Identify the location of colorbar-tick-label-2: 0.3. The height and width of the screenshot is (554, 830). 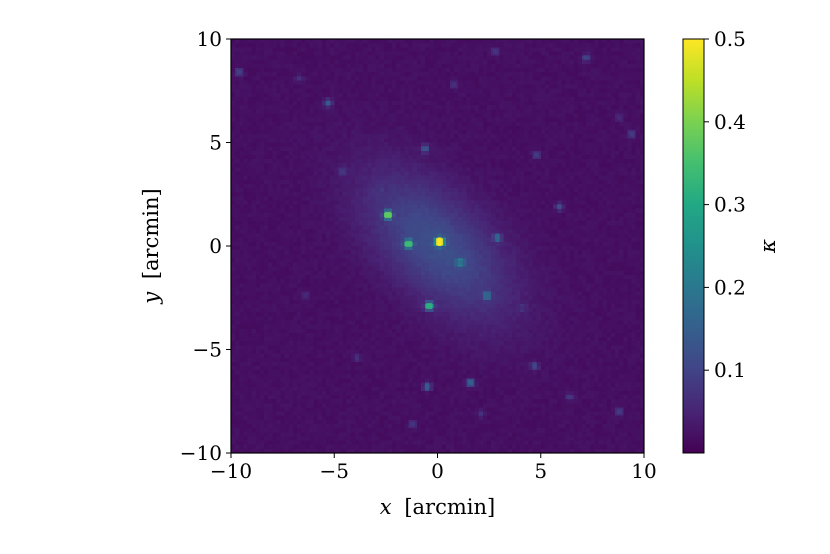
(730, 205).